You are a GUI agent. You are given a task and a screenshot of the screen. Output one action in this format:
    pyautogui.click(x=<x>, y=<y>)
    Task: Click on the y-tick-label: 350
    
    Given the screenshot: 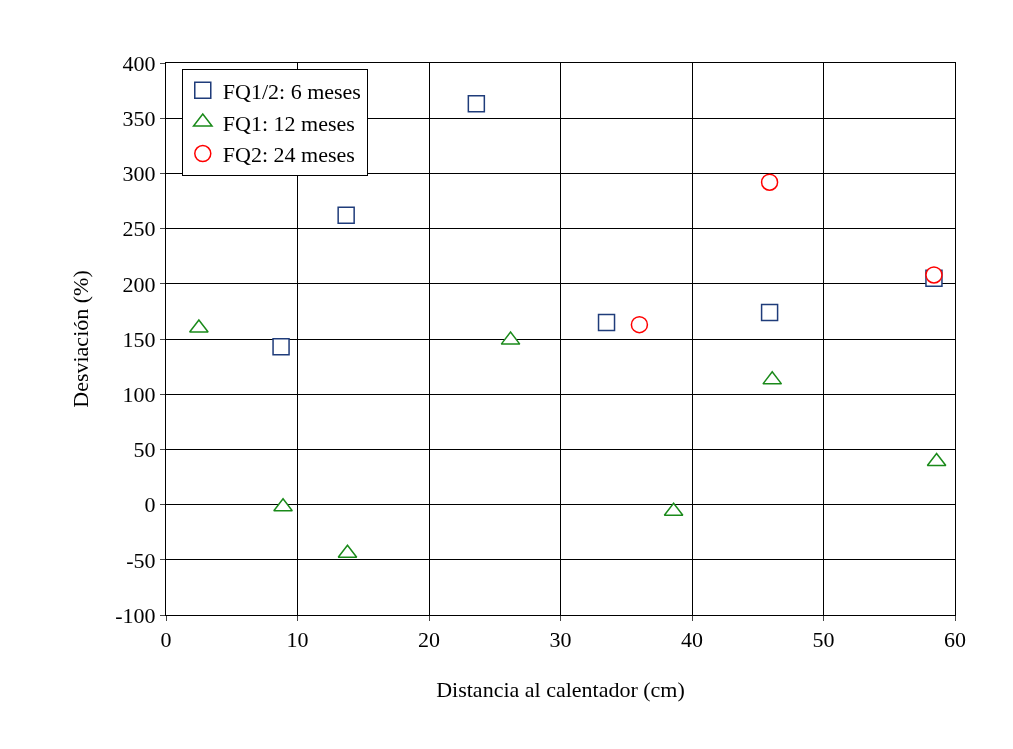 What is the action you would take?
    pyautogui.click(x=139, y=118)
    